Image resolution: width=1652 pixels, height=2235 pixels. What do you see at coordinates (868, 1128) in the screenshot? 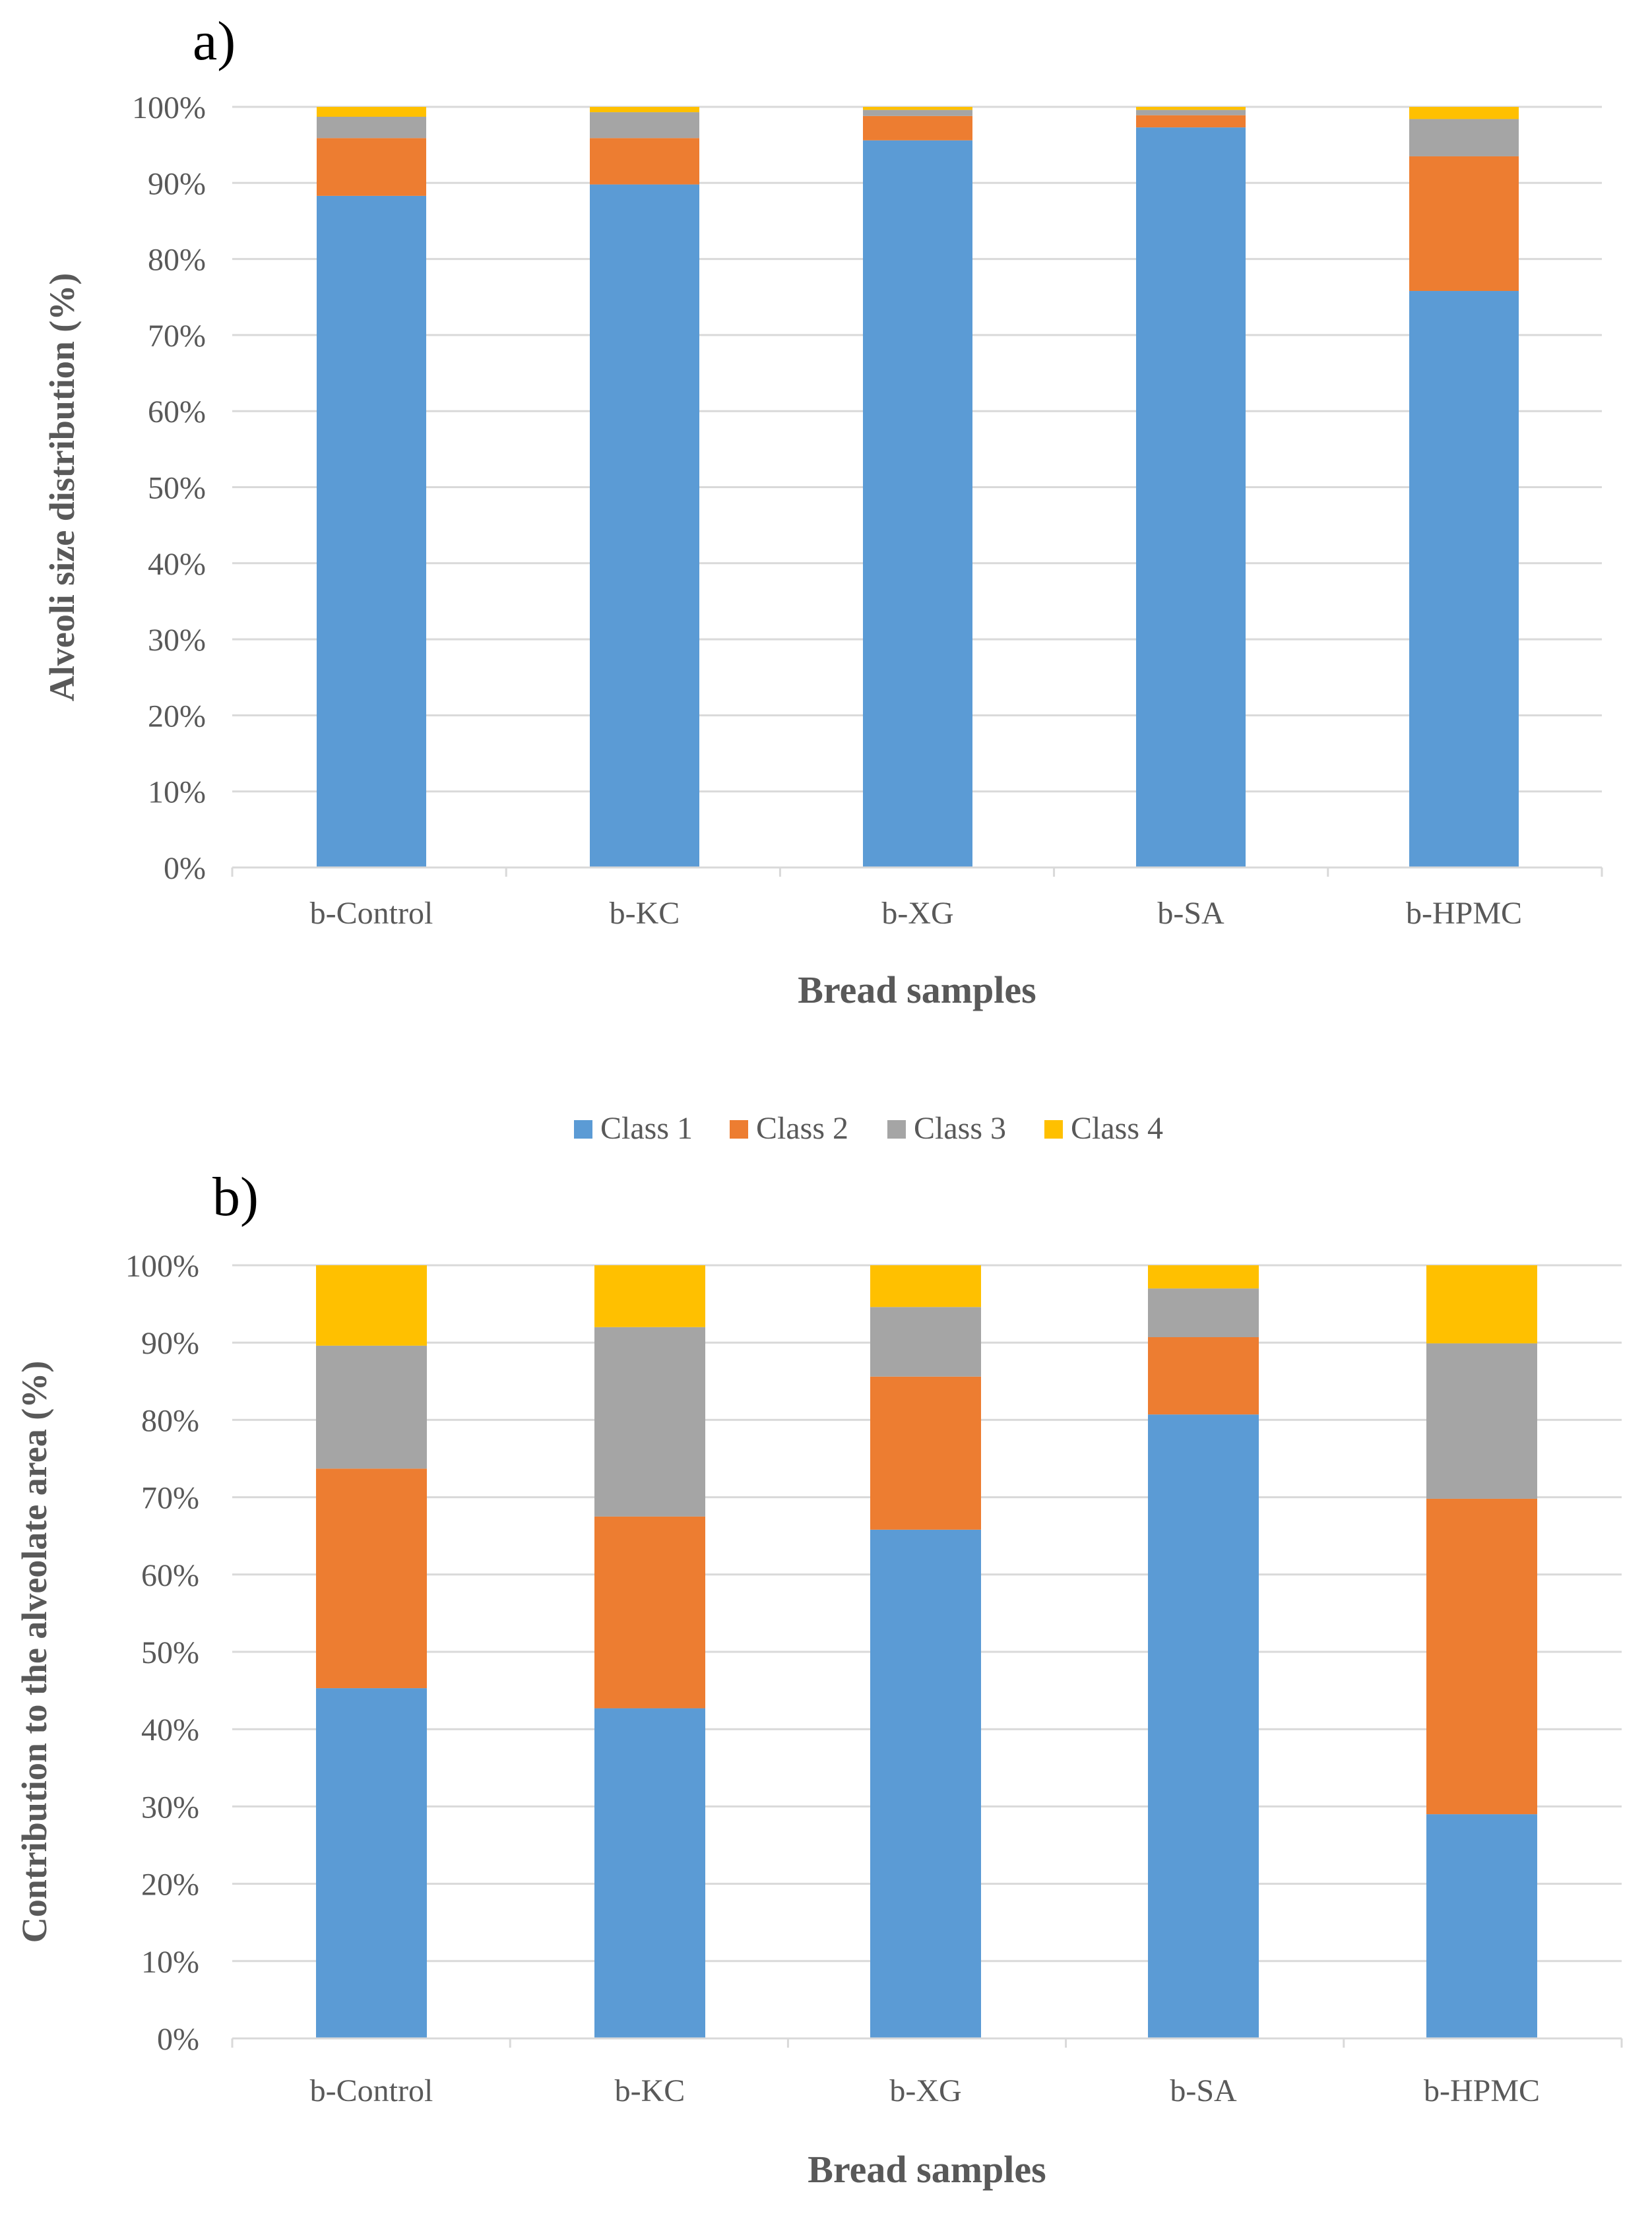
I see `legend: Class 1 Class 2 Class 3 Class 4` at bounding box center [868, 1128].